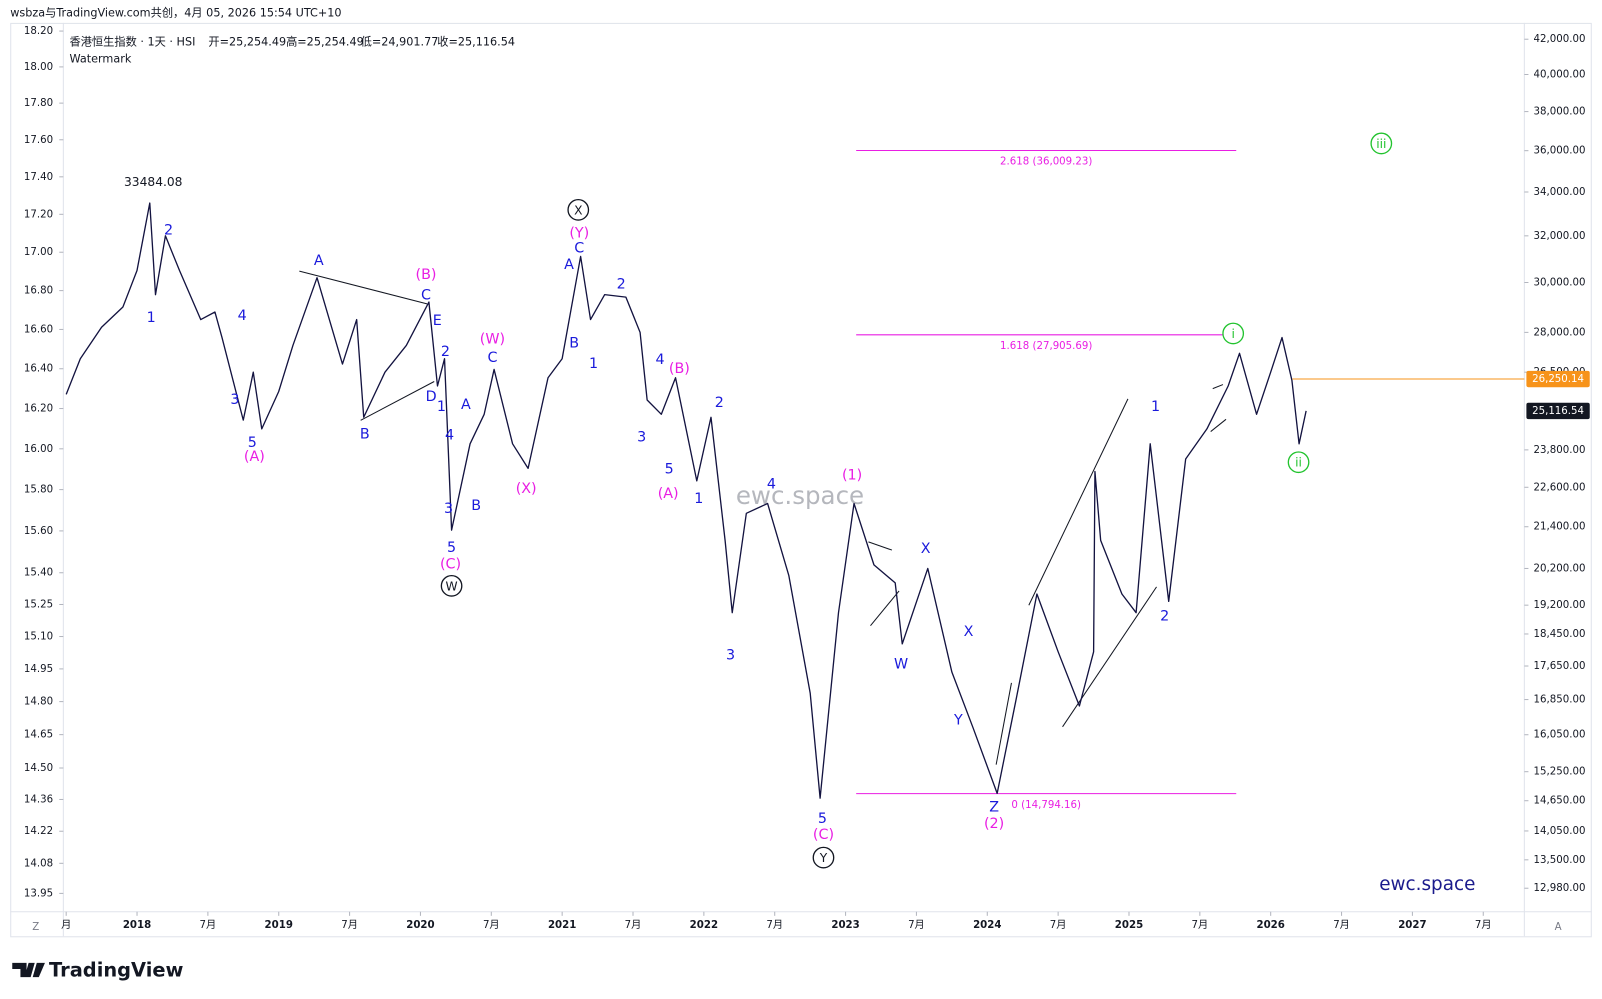 The image size is (1602, 999). Describe the element at coordinates (1560, 860) in the screenshot. I see `y-tick-label: 13,500.00` at that location.